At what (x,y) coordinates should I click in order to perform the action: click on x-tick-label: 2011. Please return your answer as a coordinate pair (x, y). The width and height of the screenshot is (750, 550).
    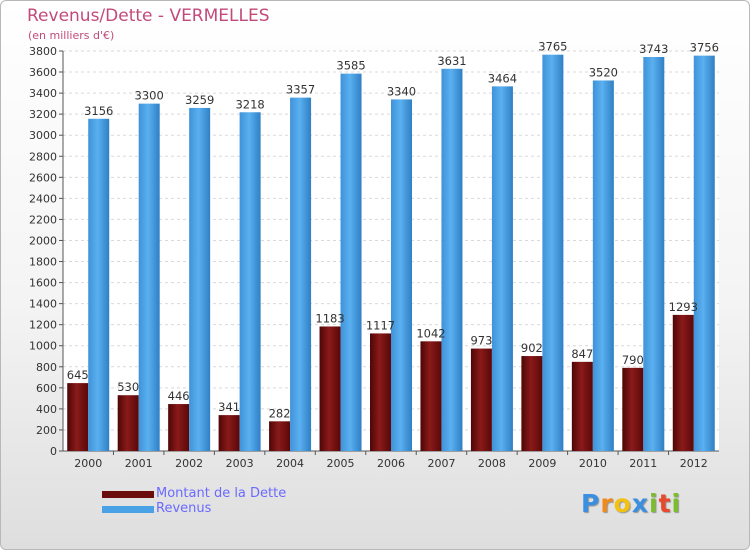
    Looking at the image, I should click on (643, 463).